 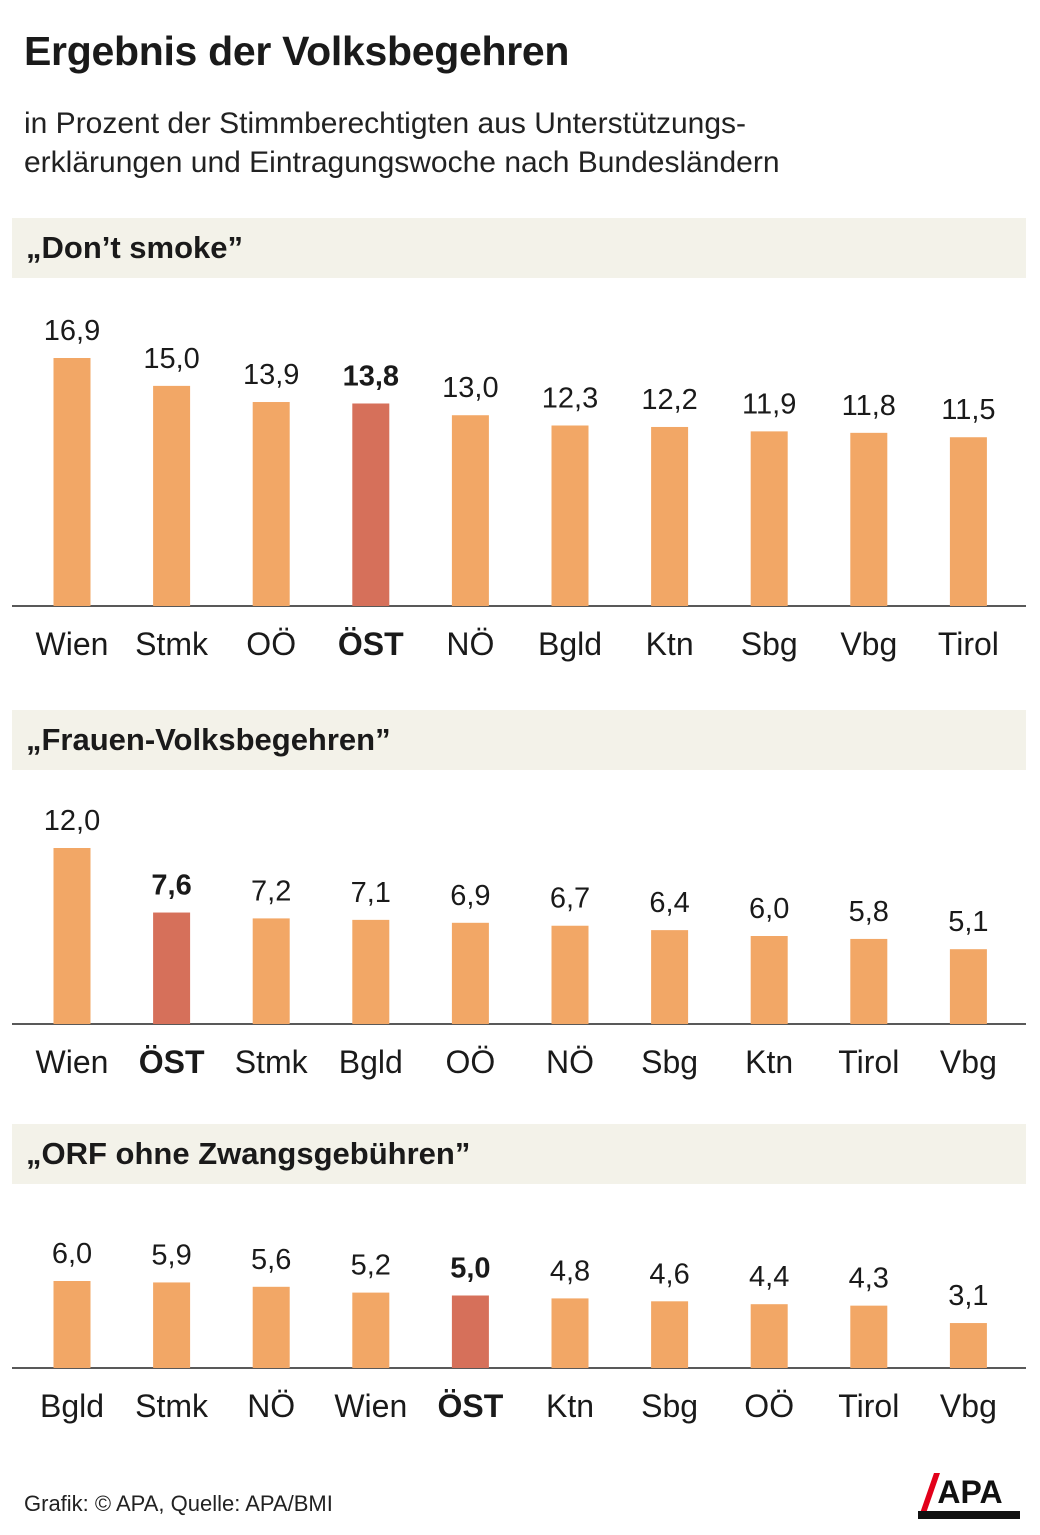 I want to click on value-label-oest: 13,8, so click(x=371, y=376).